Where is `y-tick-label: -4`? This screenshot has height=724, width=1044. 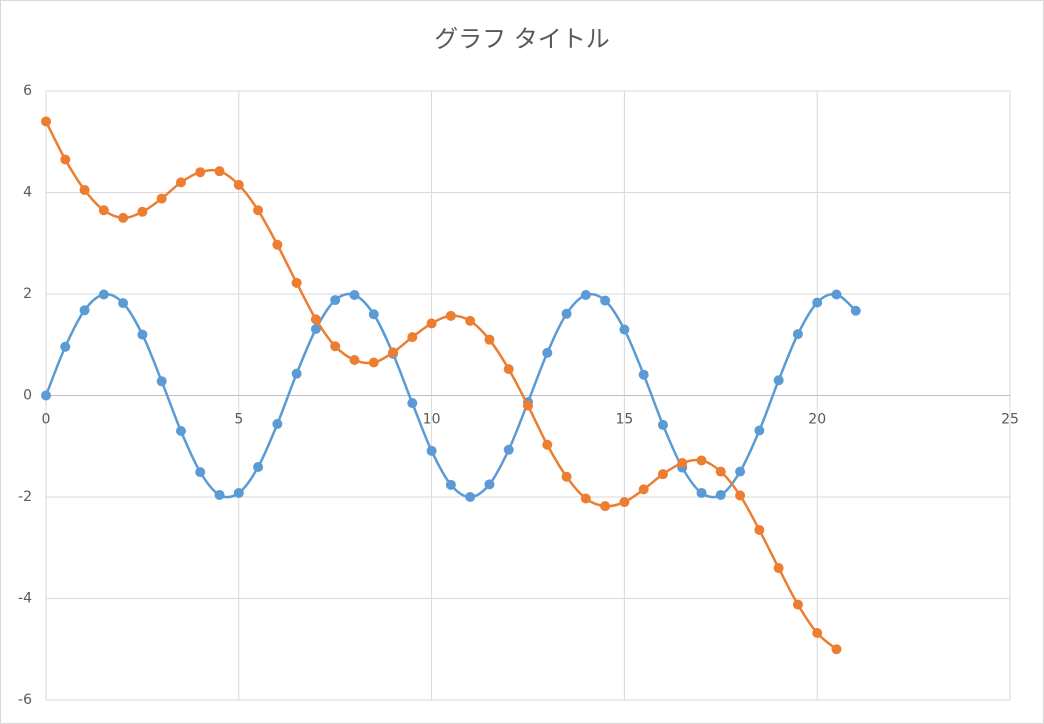
y-tick-label: -4 is located at coordinates (25, 599).